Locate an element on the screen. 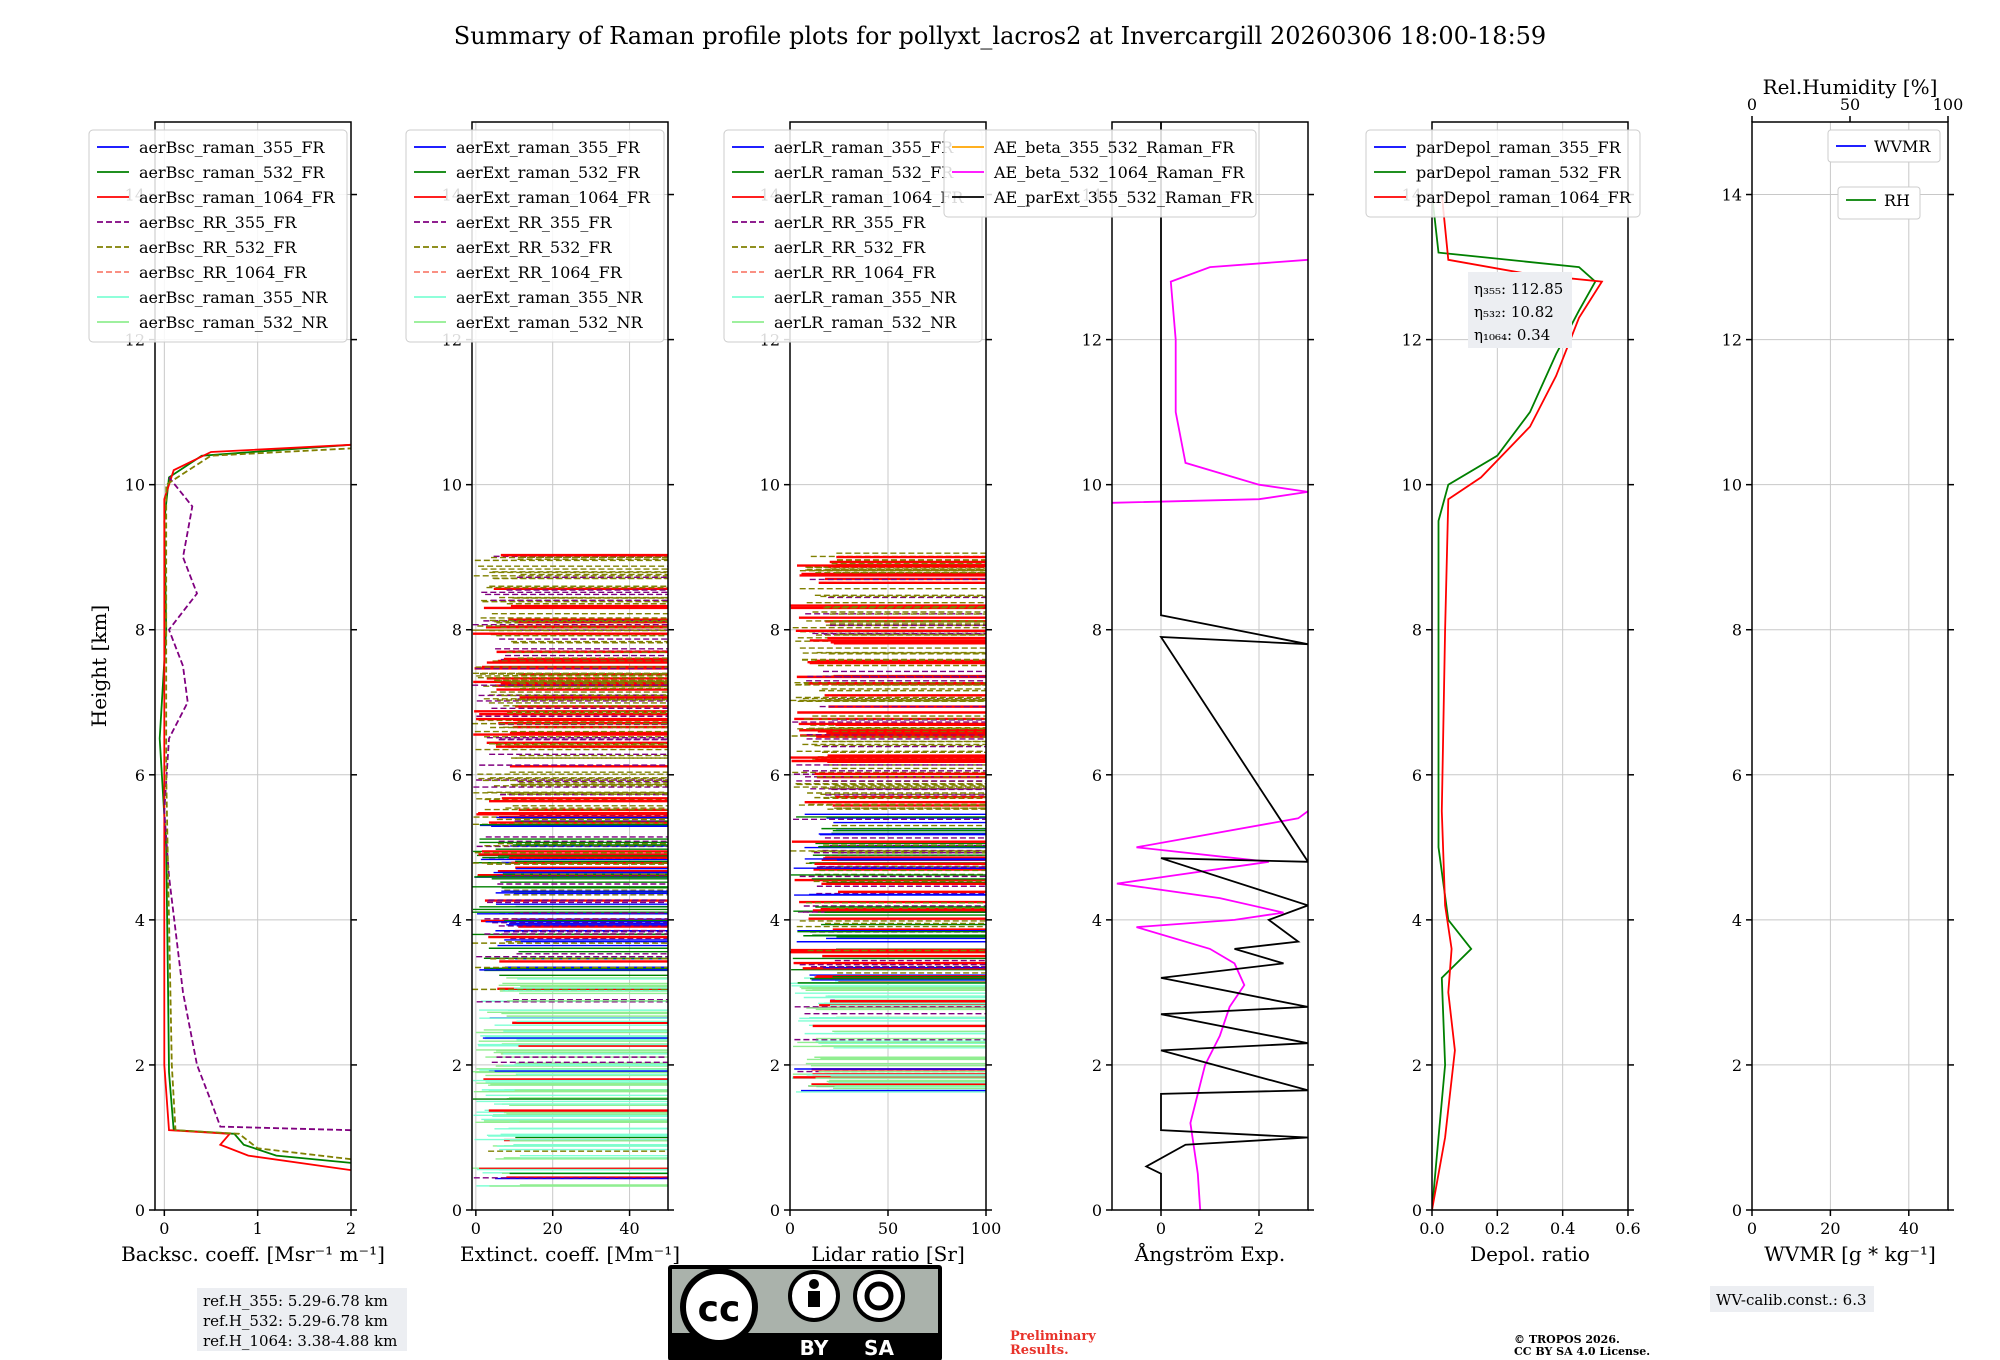 The height and width of the screenshot is (1360, 2000). x-axis-label: Depol. ratio is located at coordinates (1530, 1254).